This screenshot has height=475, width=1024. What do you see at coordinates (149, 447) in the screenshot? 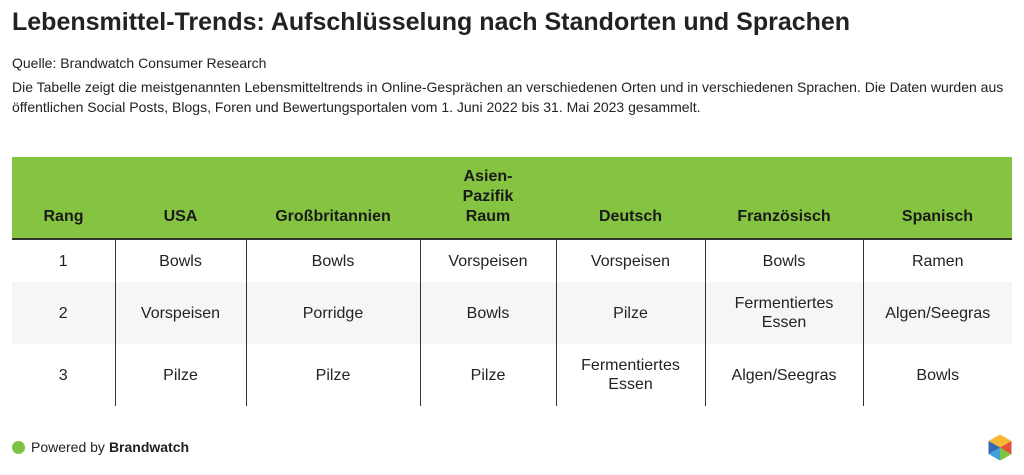
I see `brand-name: Brandwatch` at bounding box center [149, 447].